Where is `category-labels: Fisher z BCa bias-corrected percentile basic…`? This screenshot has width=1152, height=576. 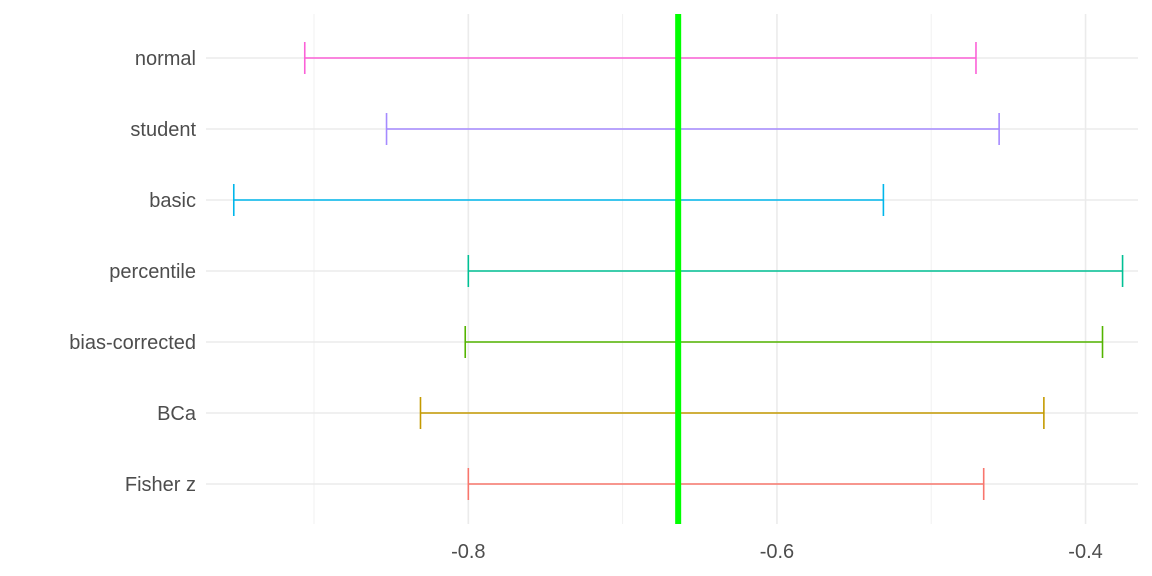
category-labels: Fisher z BCa bias-corrected percentile basic… is located at coordinates (133, 272).